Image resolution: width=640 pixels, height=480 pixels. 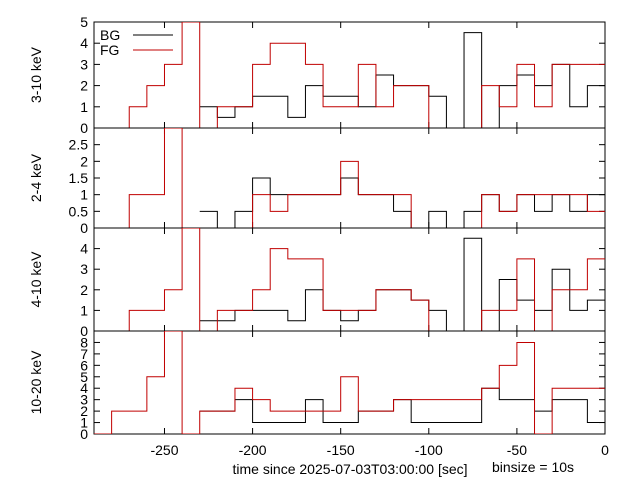 I want to click on legend-label-fg: FG, so click(x=109, y=50).